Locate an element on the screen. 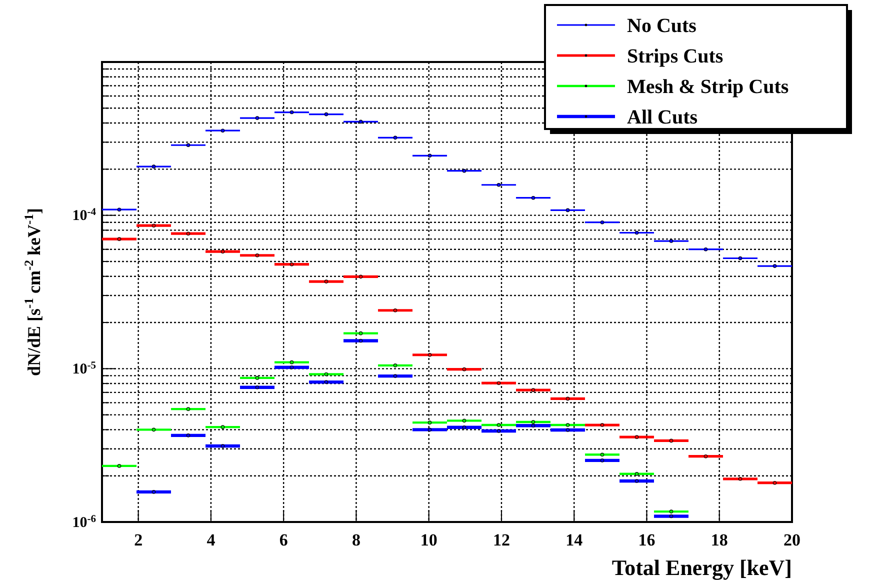 Image resolution: width=879 pixels, height=580 pixels. legend-label: Mesh & Strip Cuts is located at coordinates (708, 87).